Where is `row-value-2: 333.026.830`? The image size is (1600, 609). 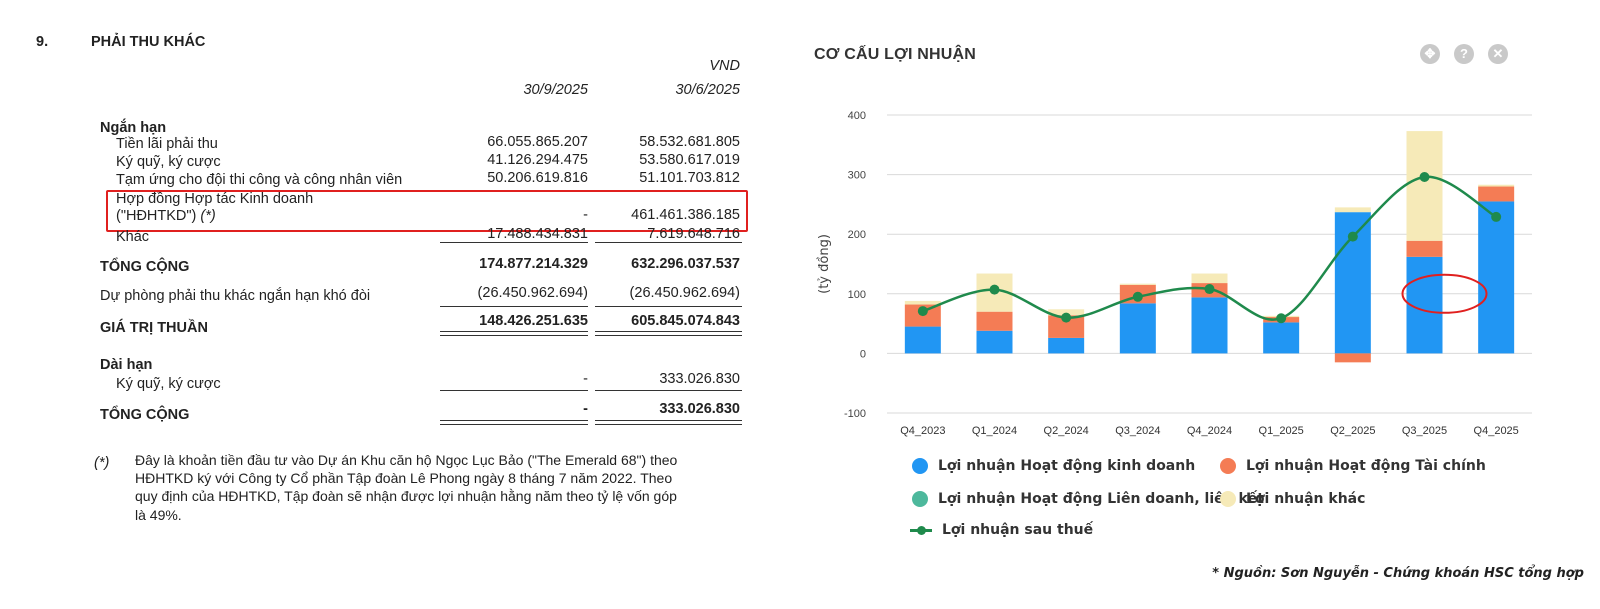
row-value-2: 333.026.830 is located at coordinates (699, 379).